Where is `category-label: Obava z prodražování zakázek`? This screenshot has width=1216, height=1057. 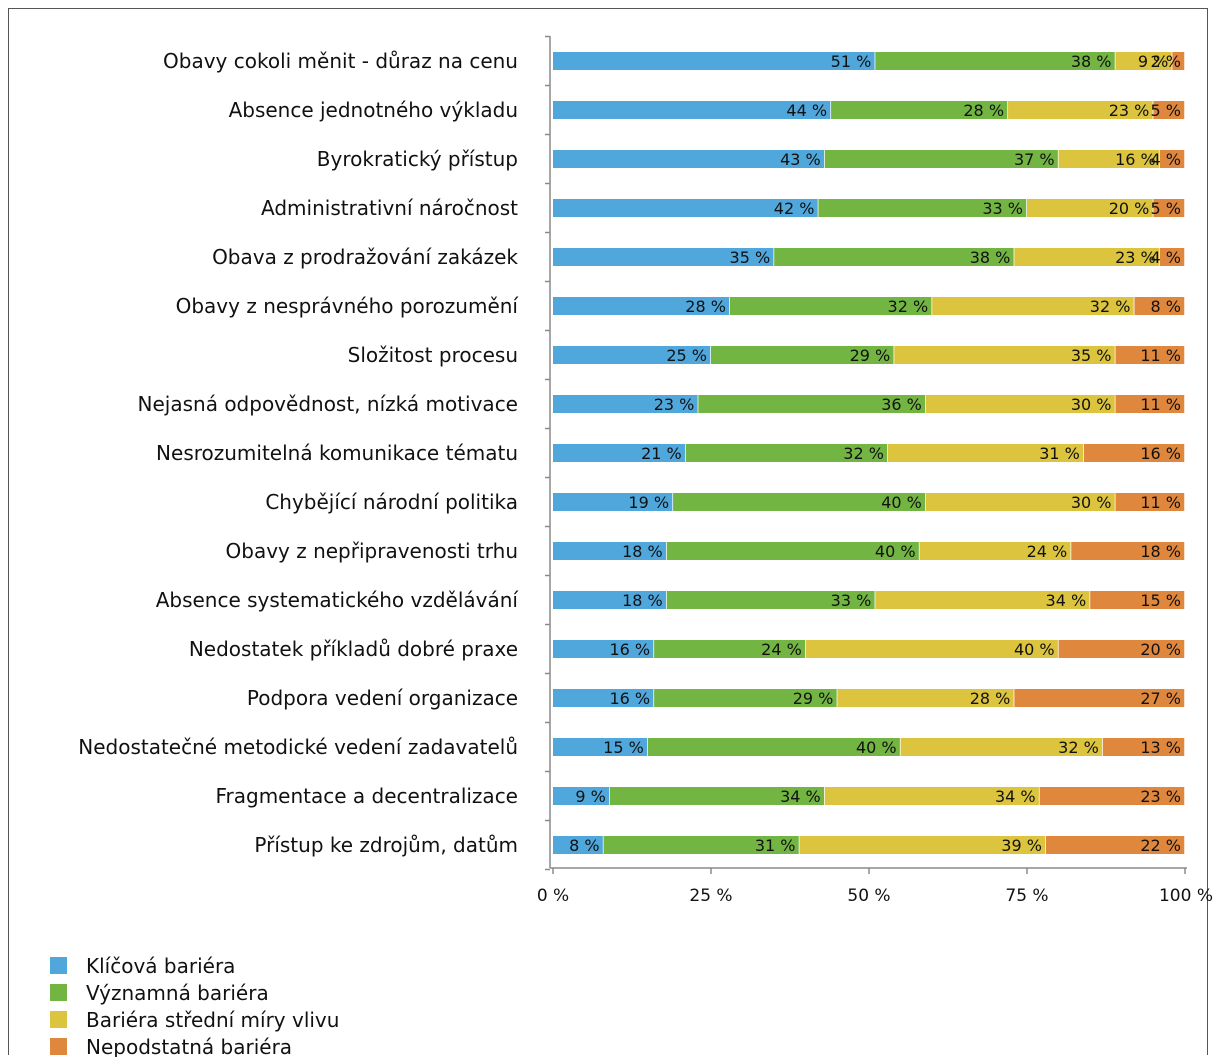 category-label: Obava z prodražování zakázek is located at coordinates (365, 257).